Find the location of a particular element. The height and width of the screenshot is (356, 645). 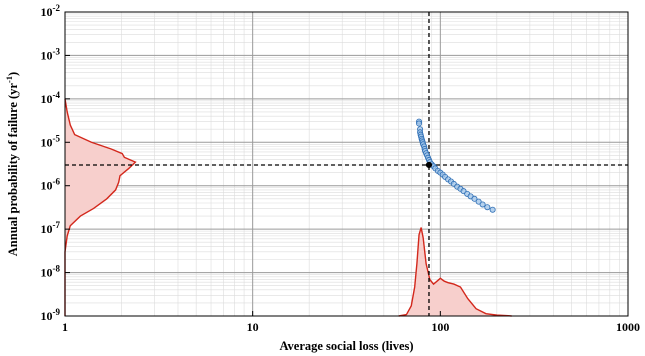

y-tick-exponent: -8 is located at coordinates (57, 269).